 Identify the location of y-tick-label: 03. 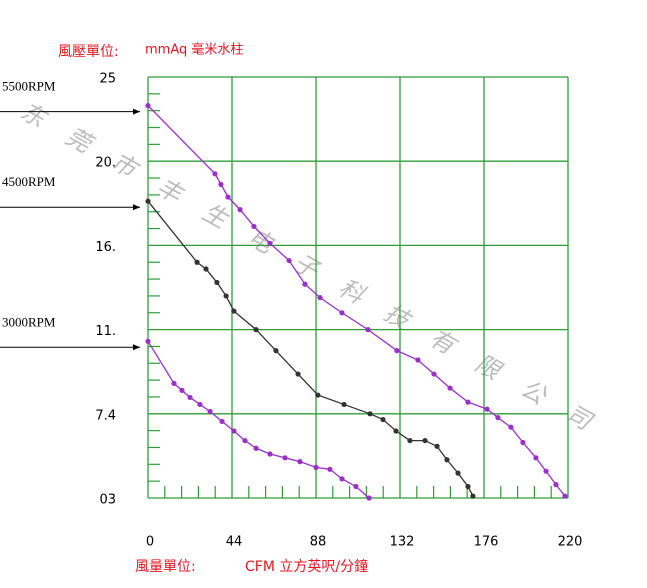
(107, 500).